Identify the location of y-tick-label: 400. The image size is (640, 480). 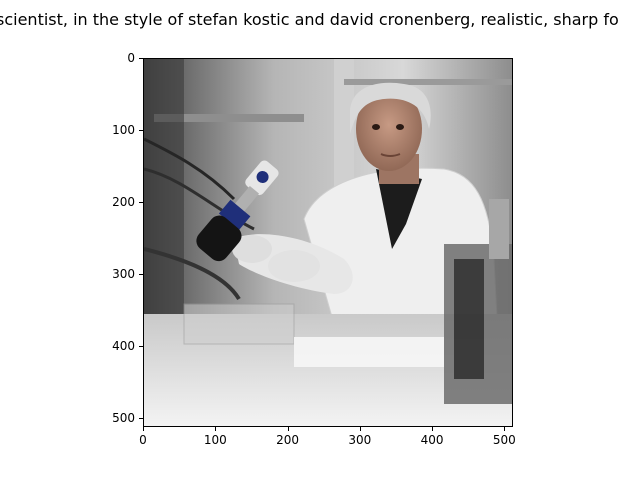
(123, 346).